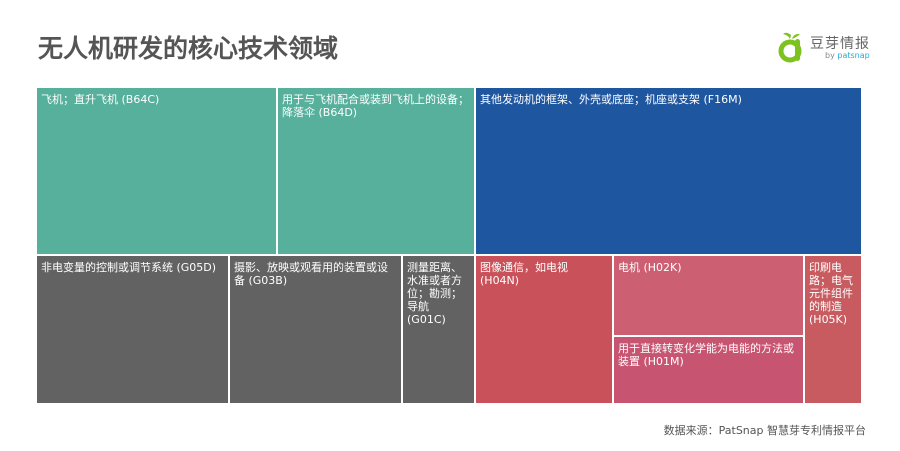  What do you see at coordinates (188, 48) in the screenshot?
I see `page-title: 无人机研发的核心技术领域` at bounding box center [188, 48].